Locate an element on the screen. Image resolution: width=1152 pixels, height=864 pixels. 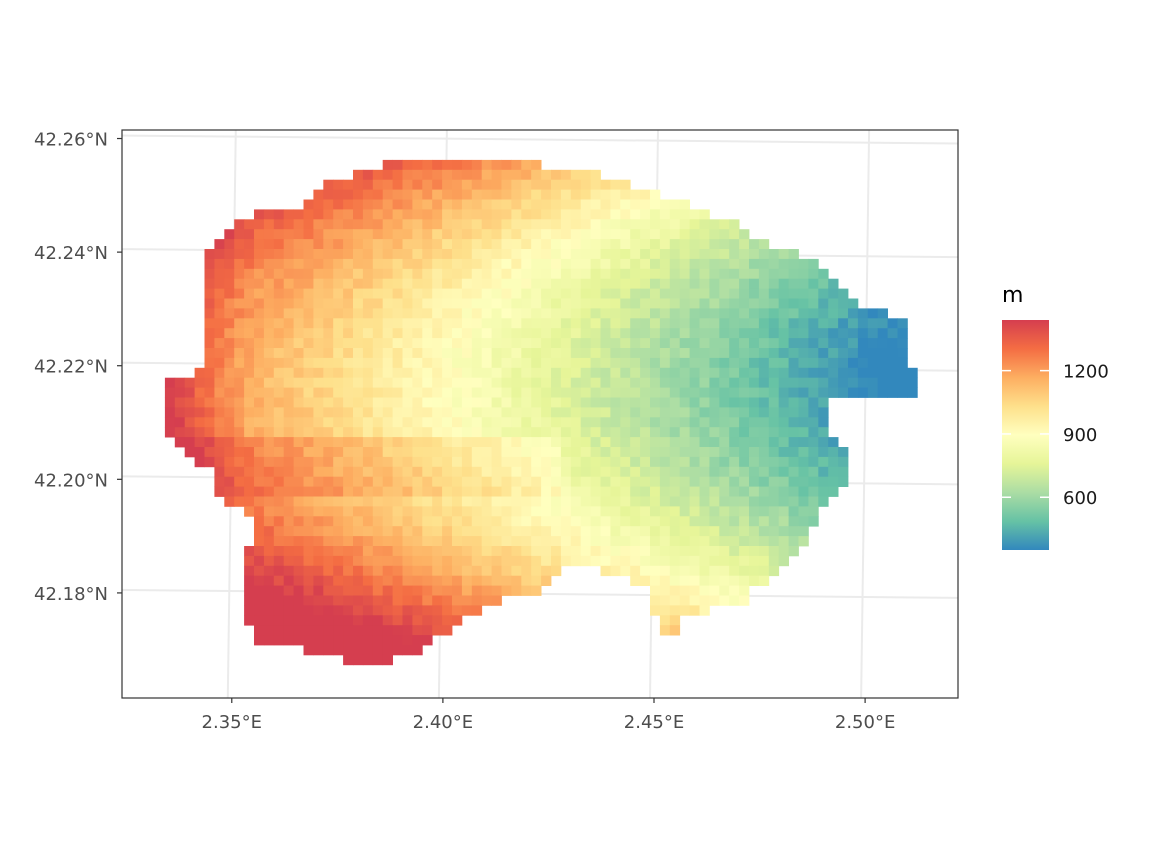
y-tick-label: 42.18°N is located at coordinates (71, 594).